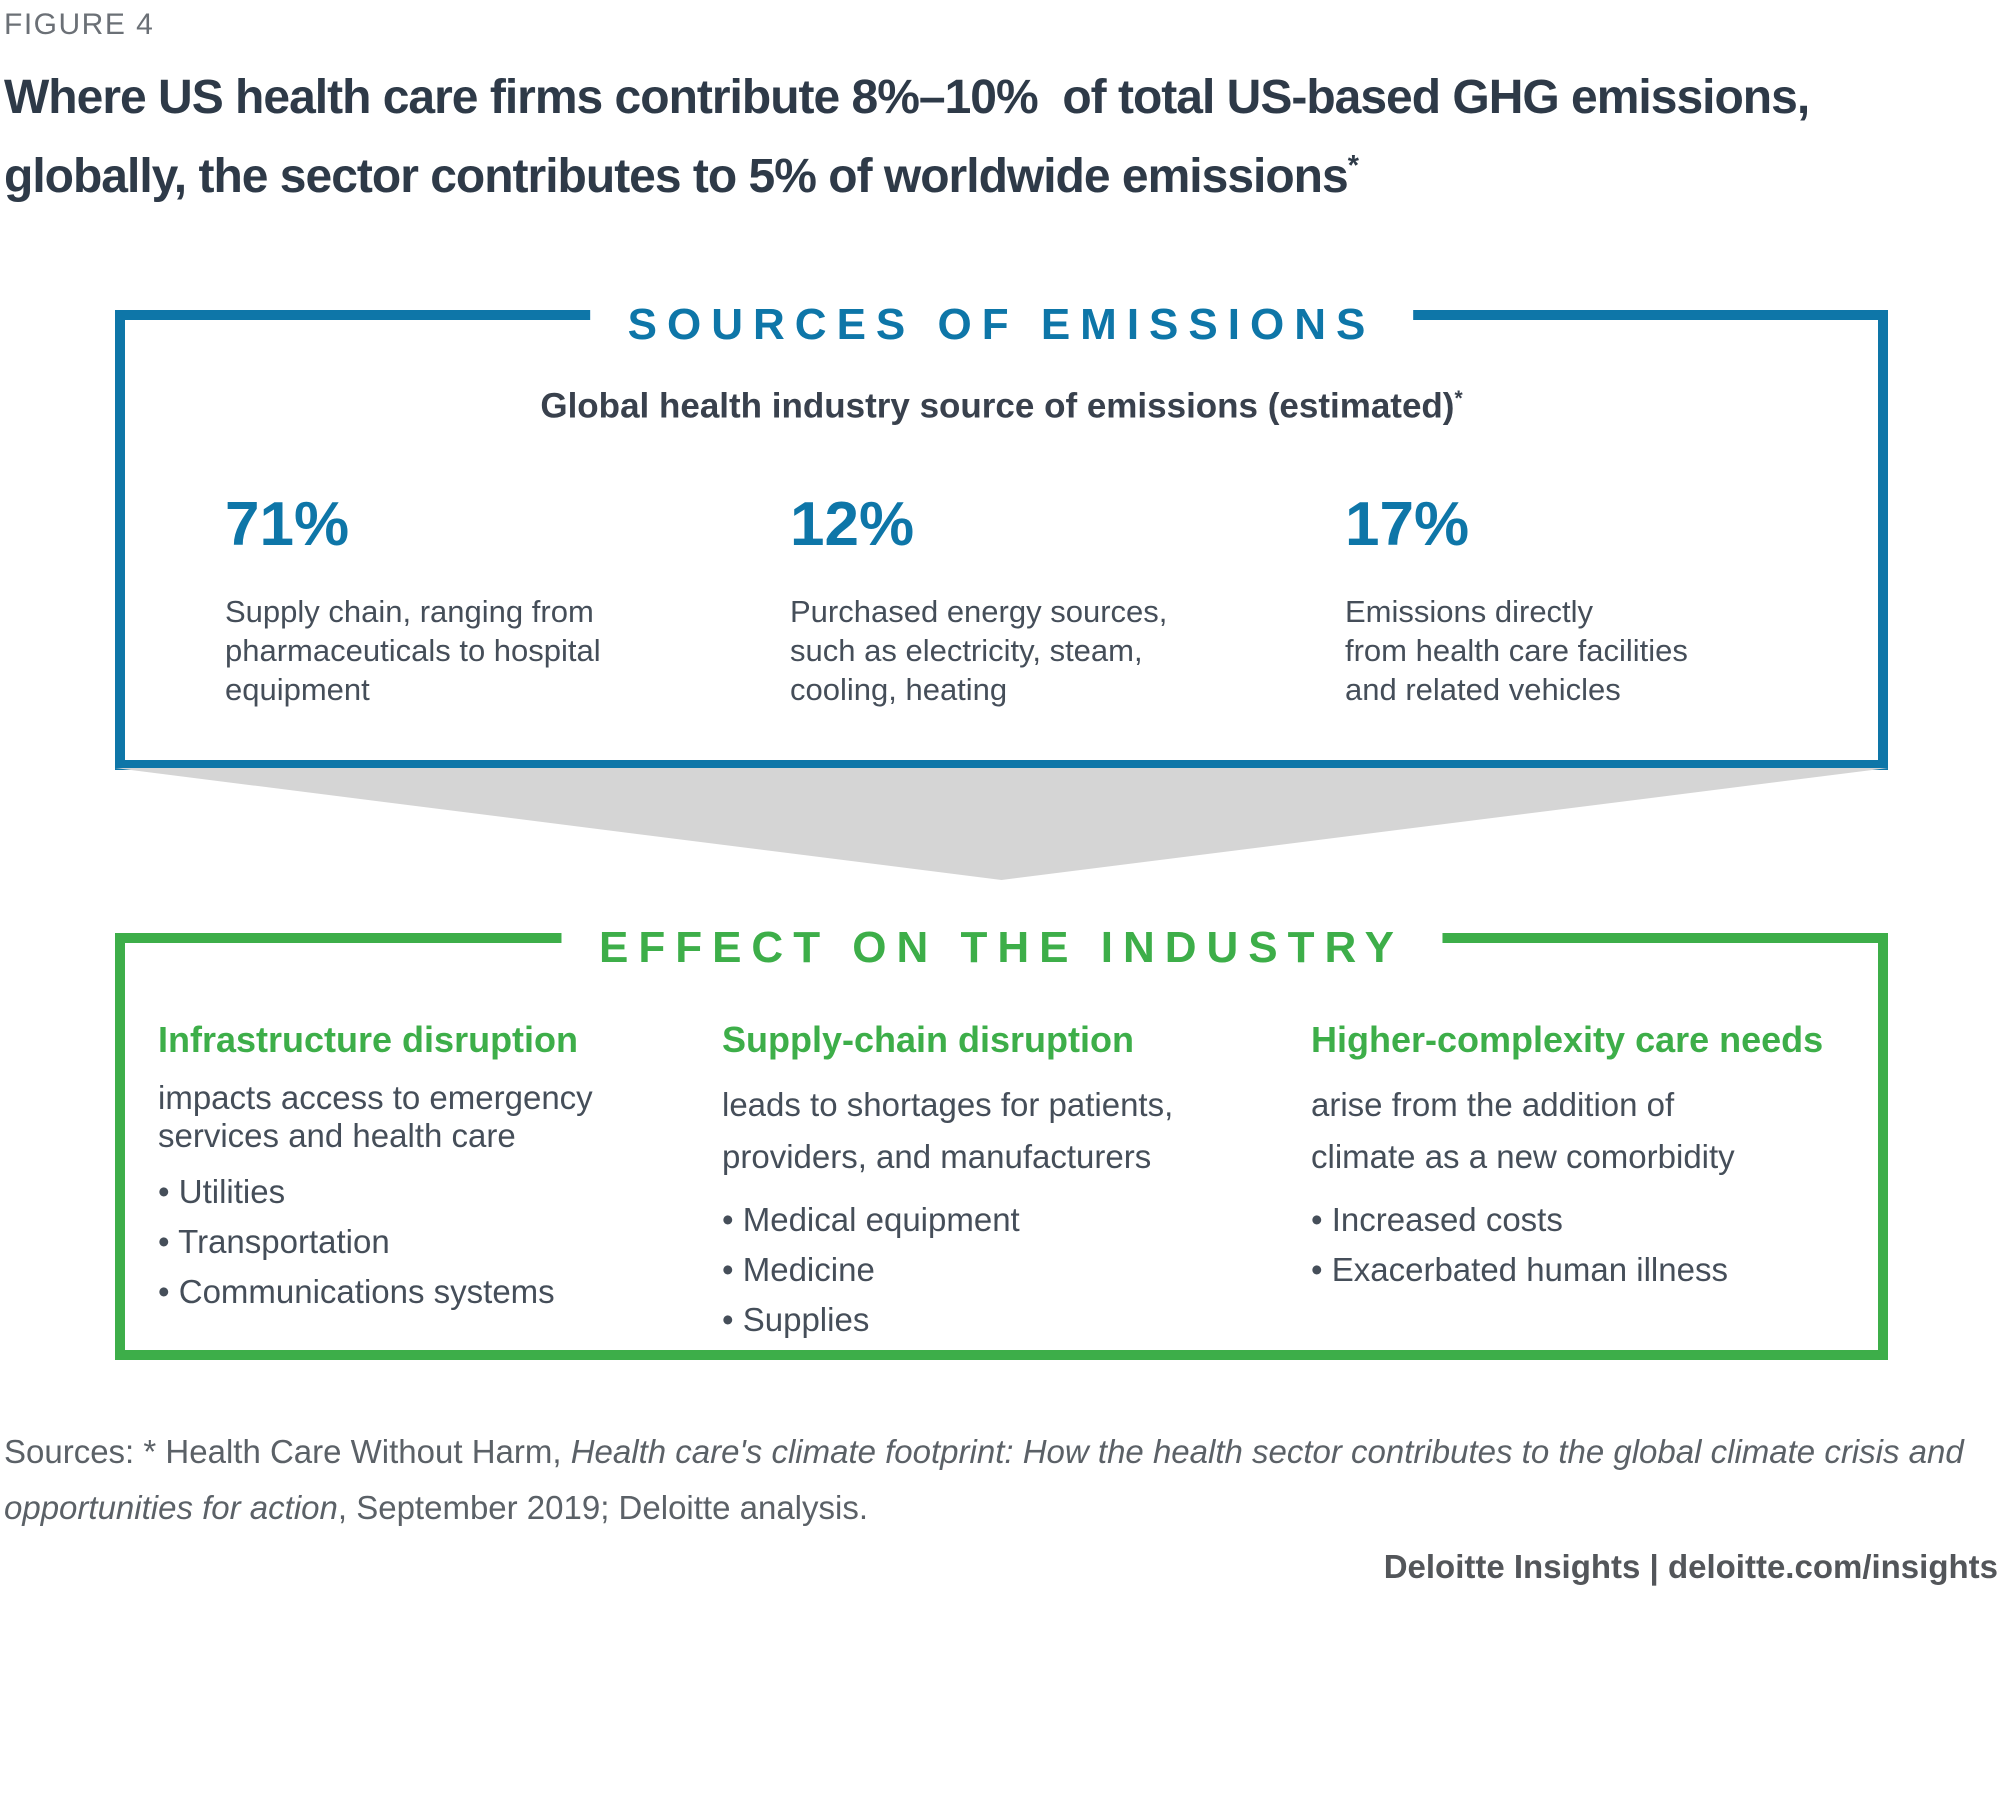 This screenshot has height=1806, width=2000. Describe the element at coordinates (1493, 1104) in the screenshot. I see `effect-description-line: arise from the addition of` at that location.